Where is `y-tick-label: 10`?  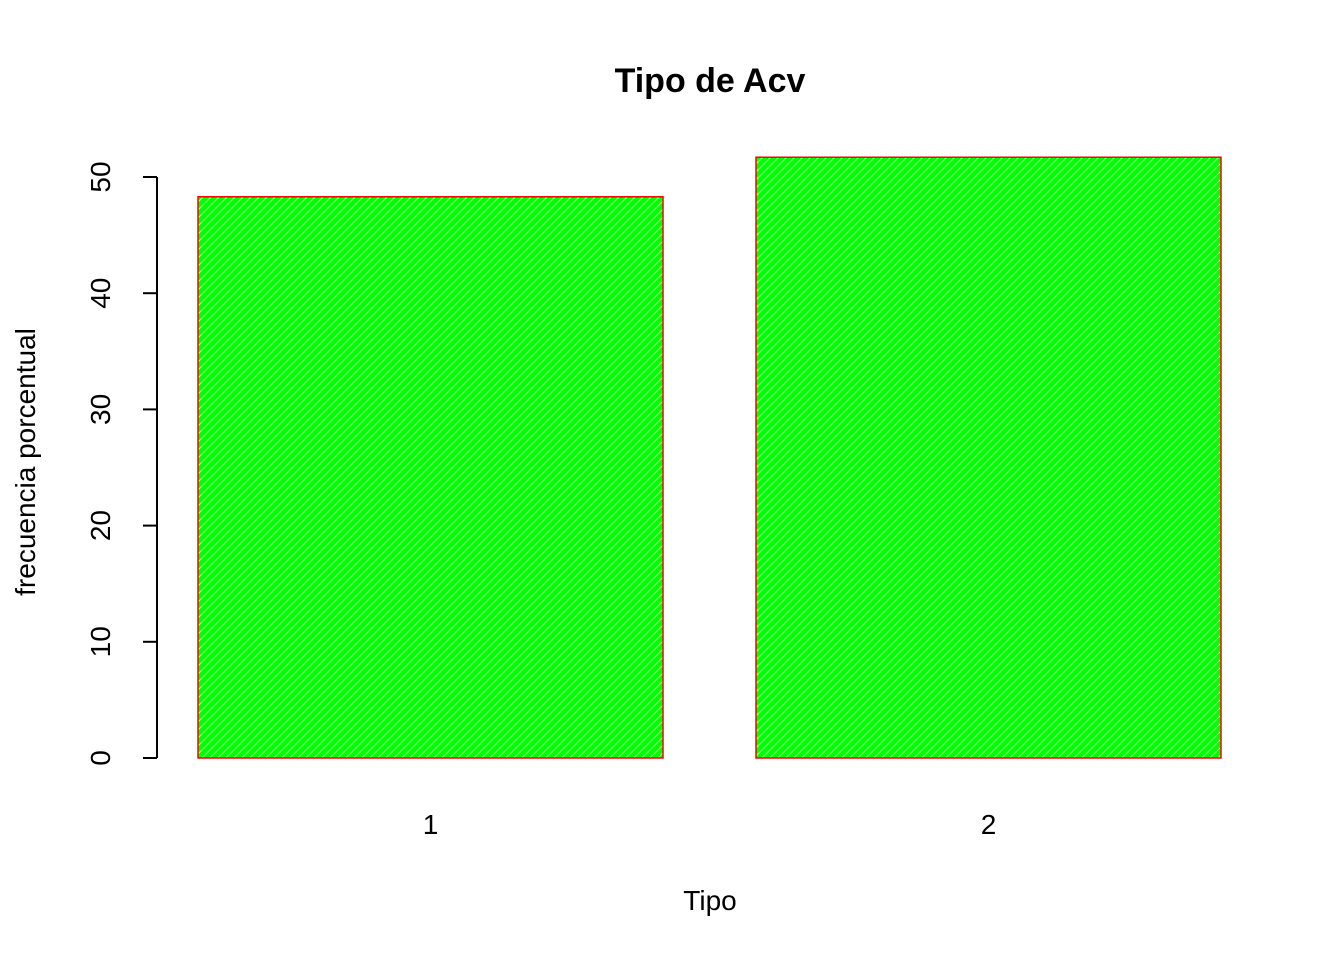 y-tick-label: 10 is located at coordinates (100, 641).